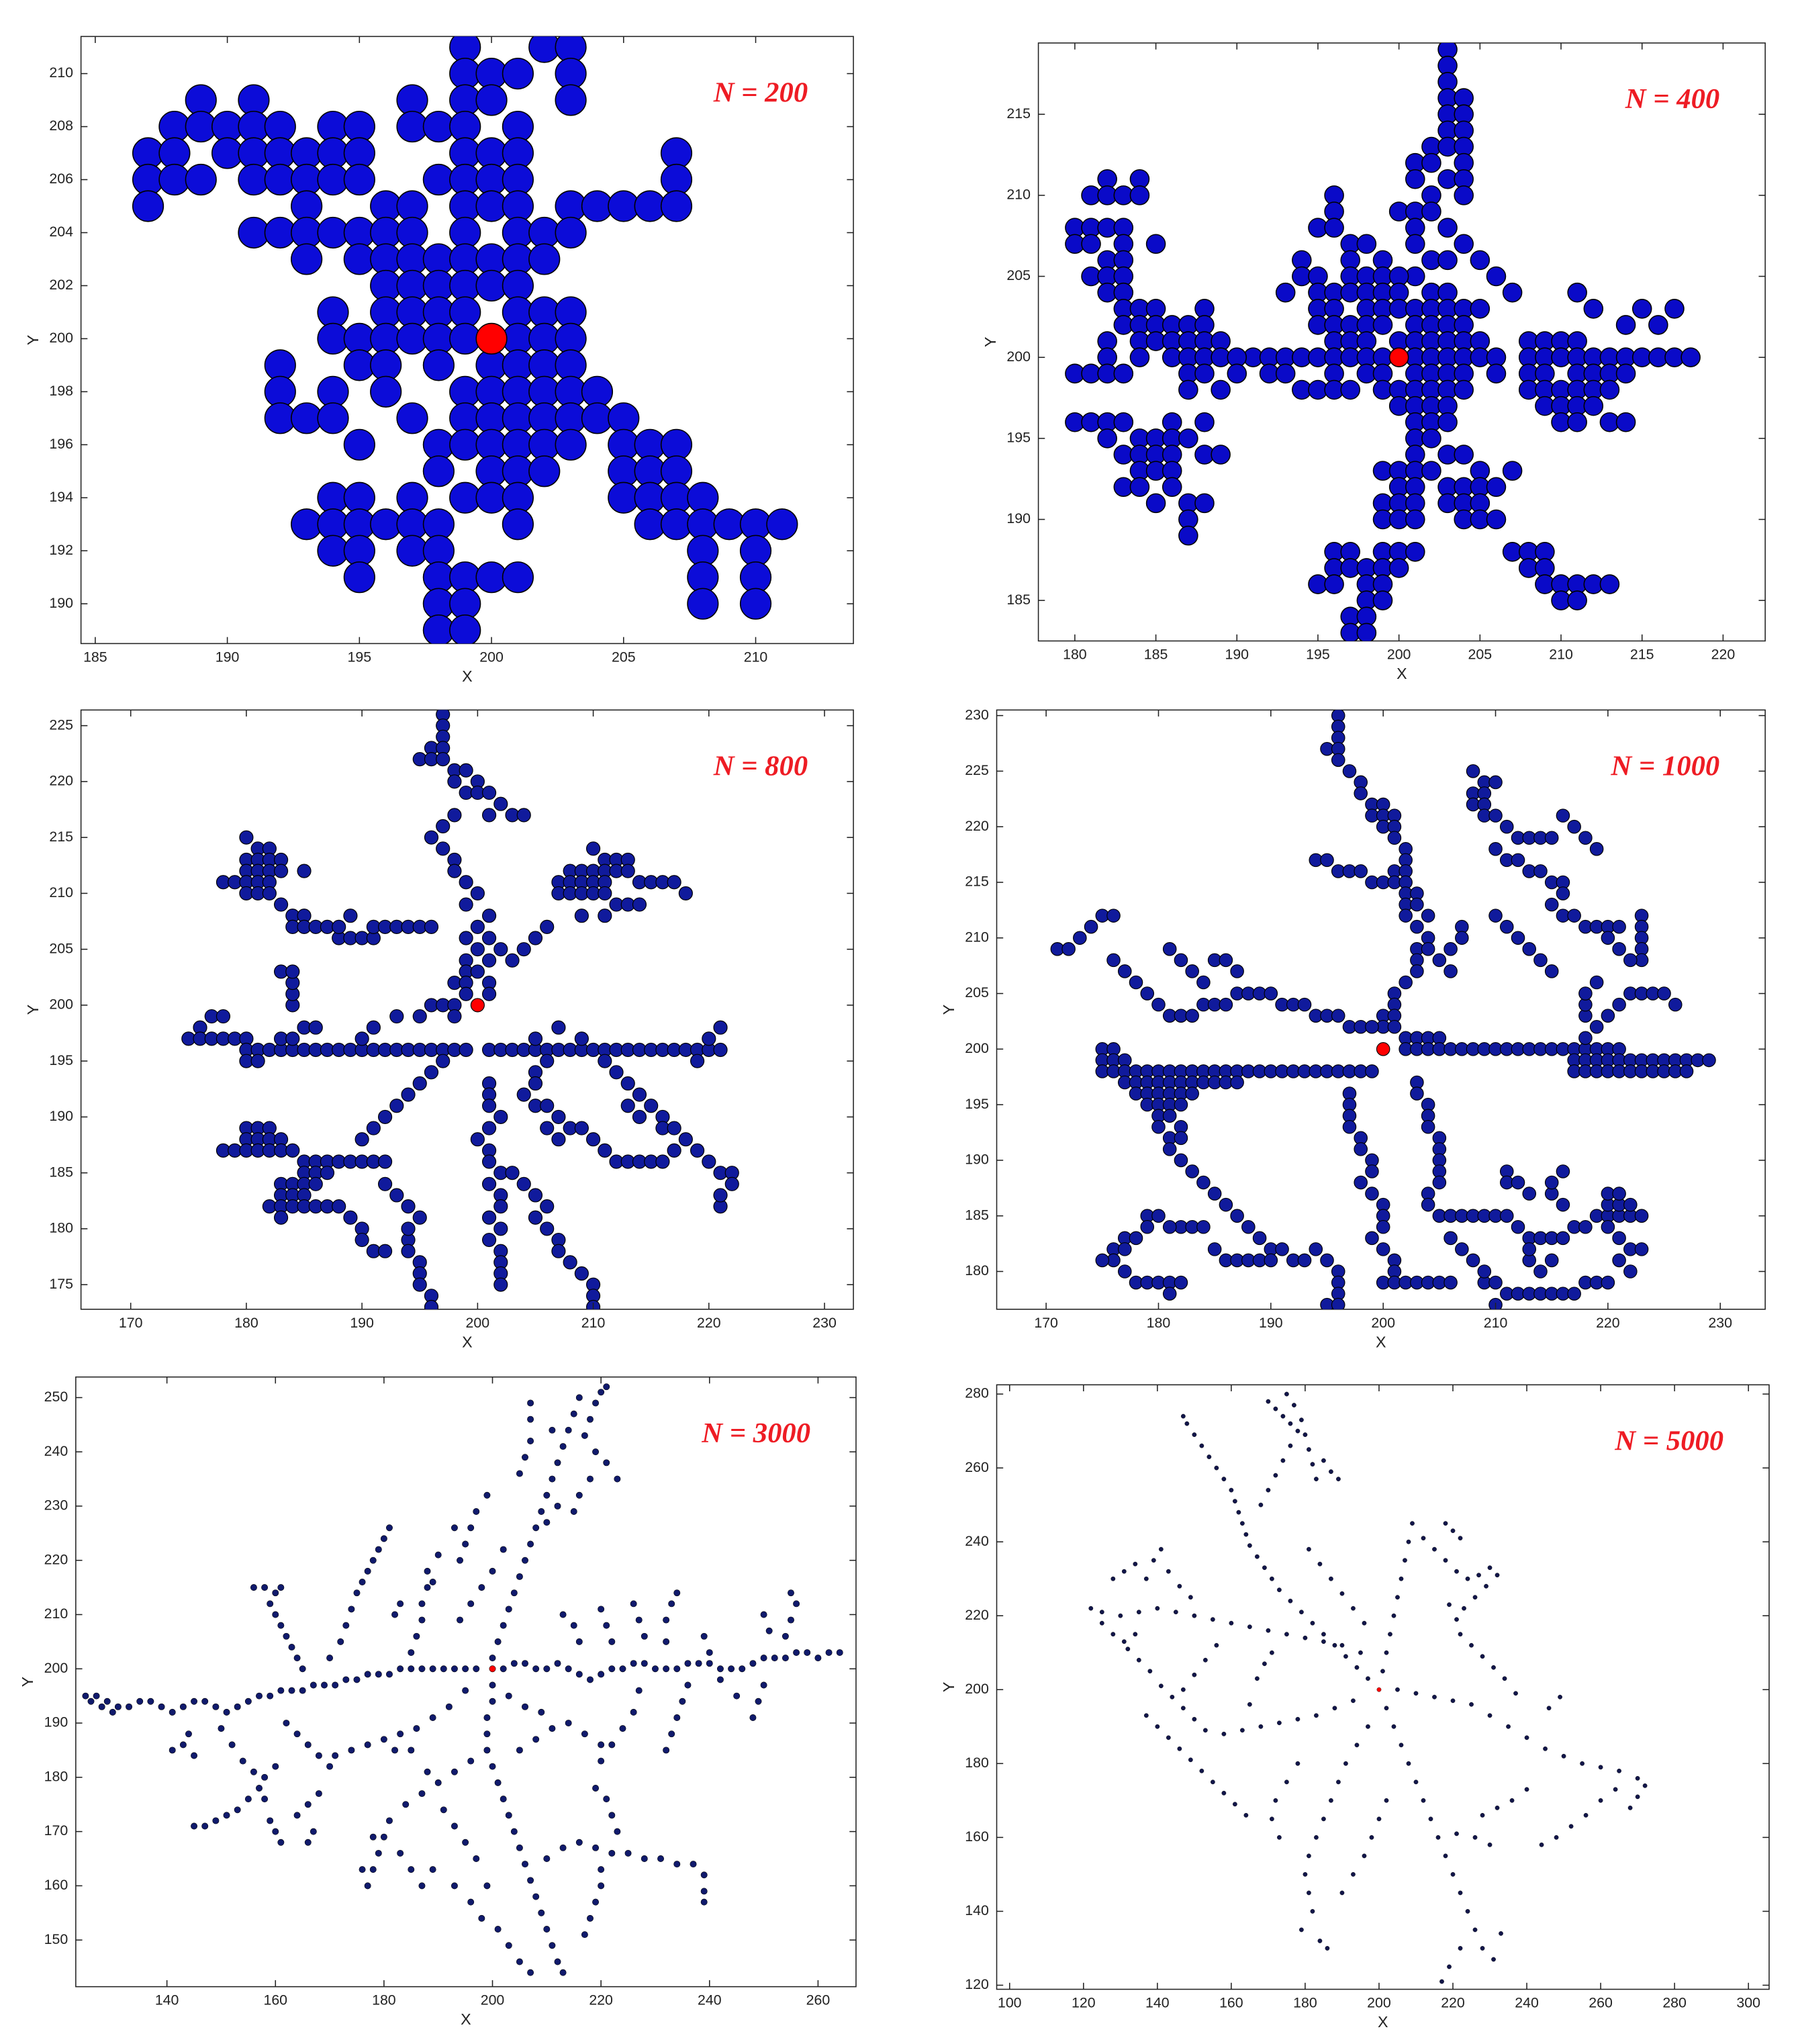  Describe the element at coordinates (818, 2000) in the screenshot. I see `x-tick-label: 260` at that location.